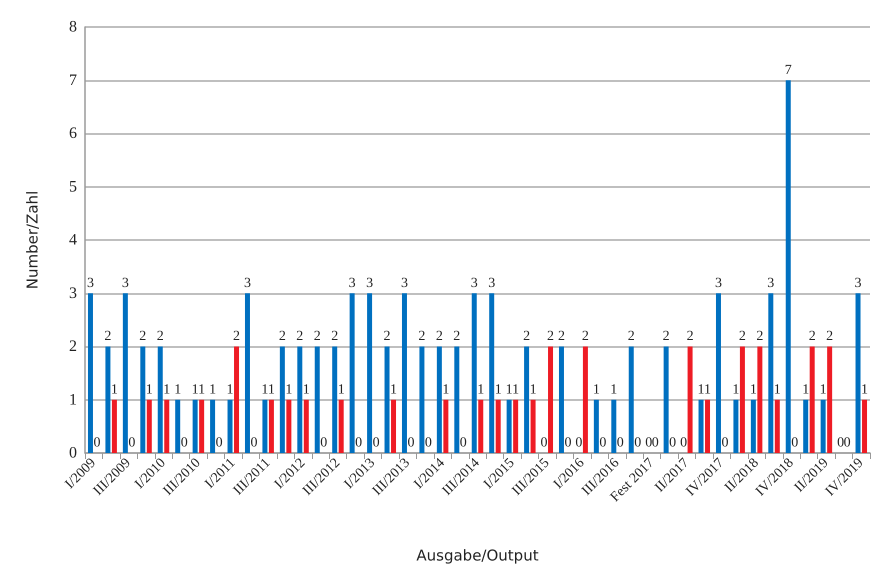 This screenshot has width=889, height=579. Describe the element at coordinates (73, 293) in the screenshot. I see `y-tick-label: 3` at that location.